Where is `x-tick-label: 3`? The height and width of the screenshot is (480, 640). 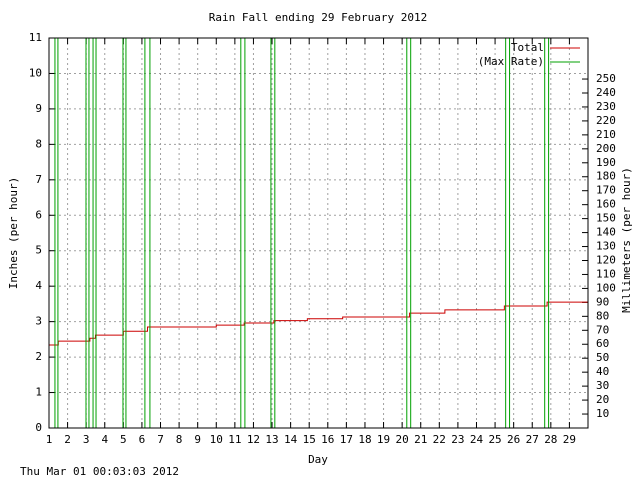 x-tick-label: 3 is located at coordinates (86, 439).